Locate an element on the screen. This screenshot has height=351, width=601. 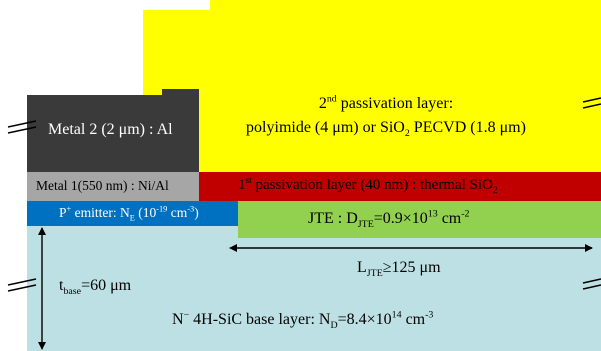
first-passivation-layer is located at coordinates (400, 186).